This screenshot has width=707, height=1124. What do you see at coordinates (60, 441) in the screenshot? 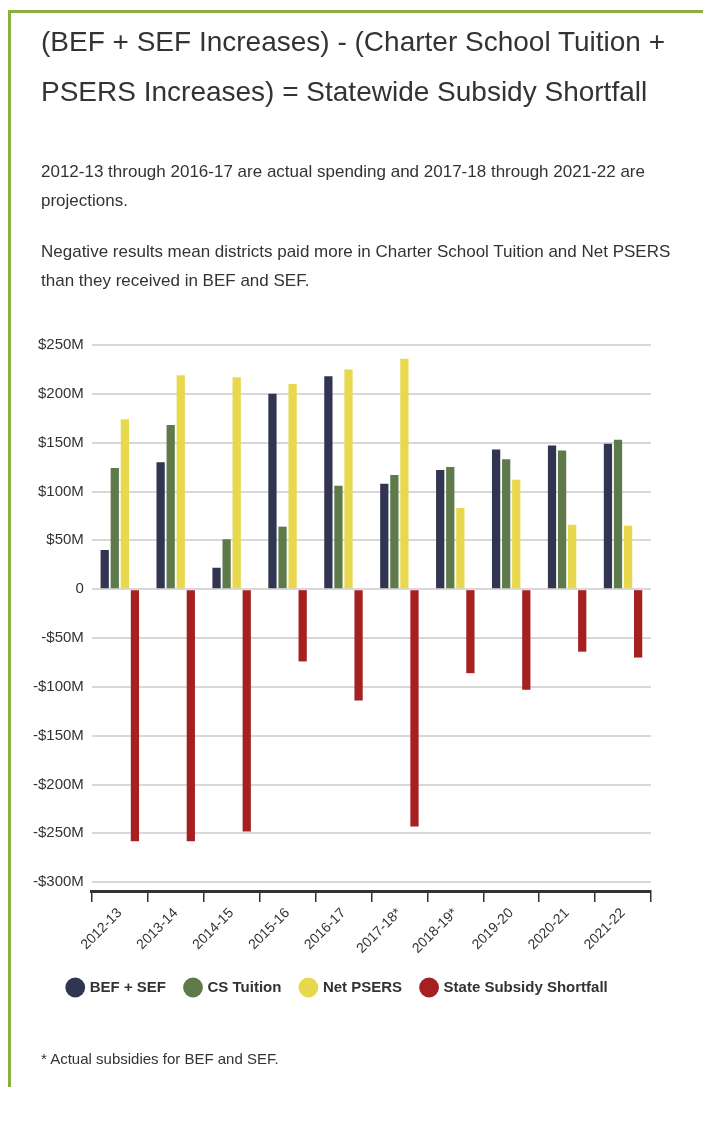
I see `y-tick-label: $150M` at bounding box center [60, 441].